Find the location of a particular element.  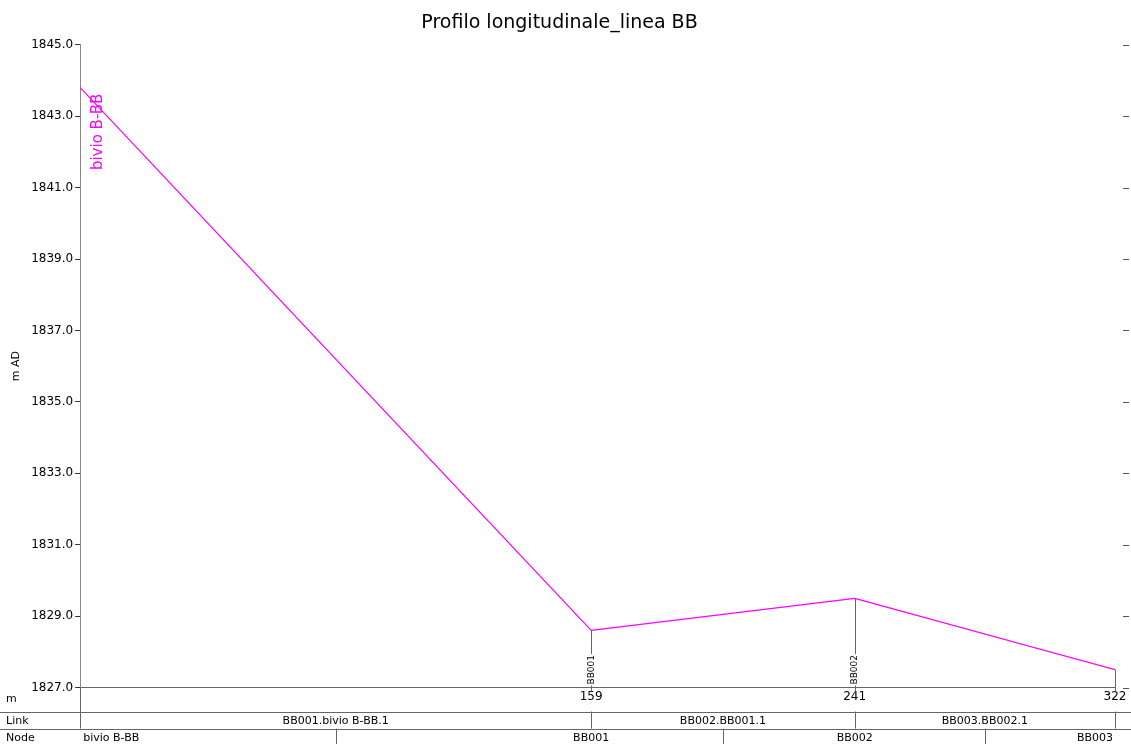

text: BB002.BB001.1 is located at coordinates (723, 720).